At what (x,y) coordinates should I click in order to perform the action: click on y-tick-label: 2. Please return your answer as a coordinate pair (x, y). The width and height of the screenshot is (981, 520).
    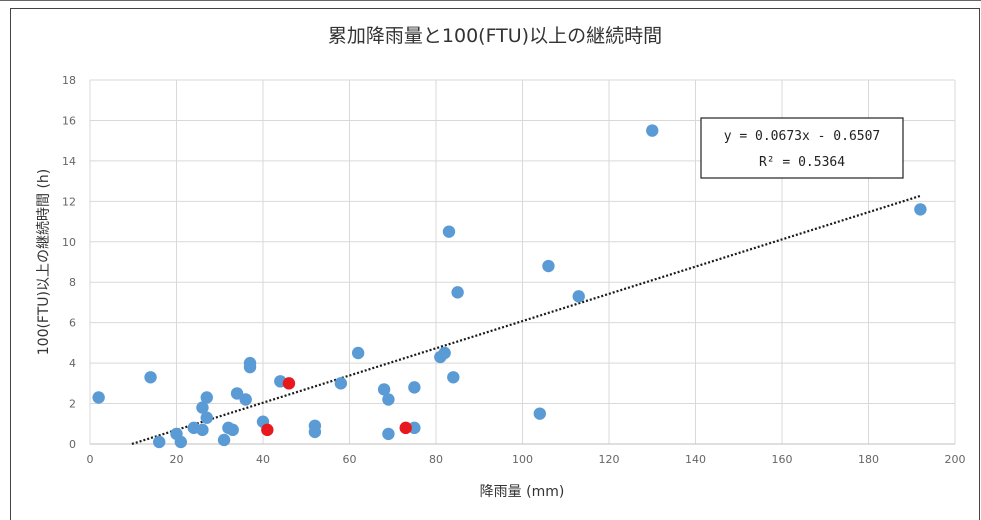
    Looking at the image, I should click on (72, 404).